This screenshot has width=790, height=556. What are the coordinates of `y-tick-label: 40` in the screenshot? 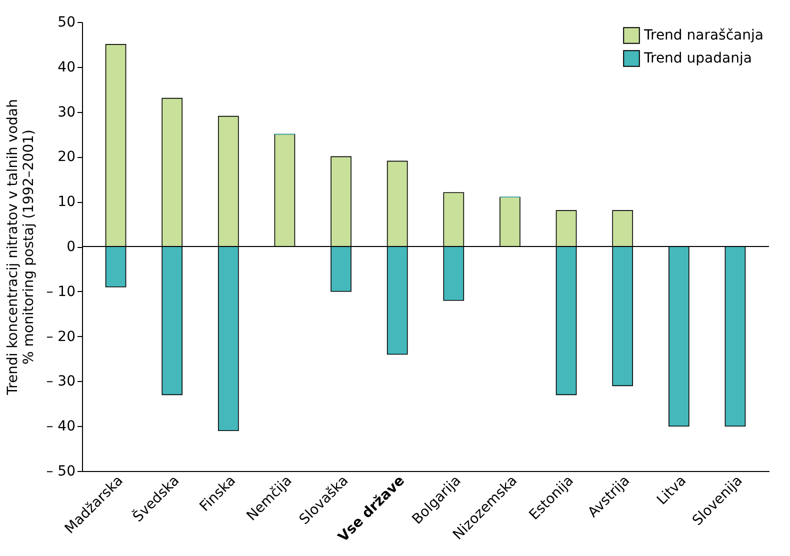 It's located at (67, 67).